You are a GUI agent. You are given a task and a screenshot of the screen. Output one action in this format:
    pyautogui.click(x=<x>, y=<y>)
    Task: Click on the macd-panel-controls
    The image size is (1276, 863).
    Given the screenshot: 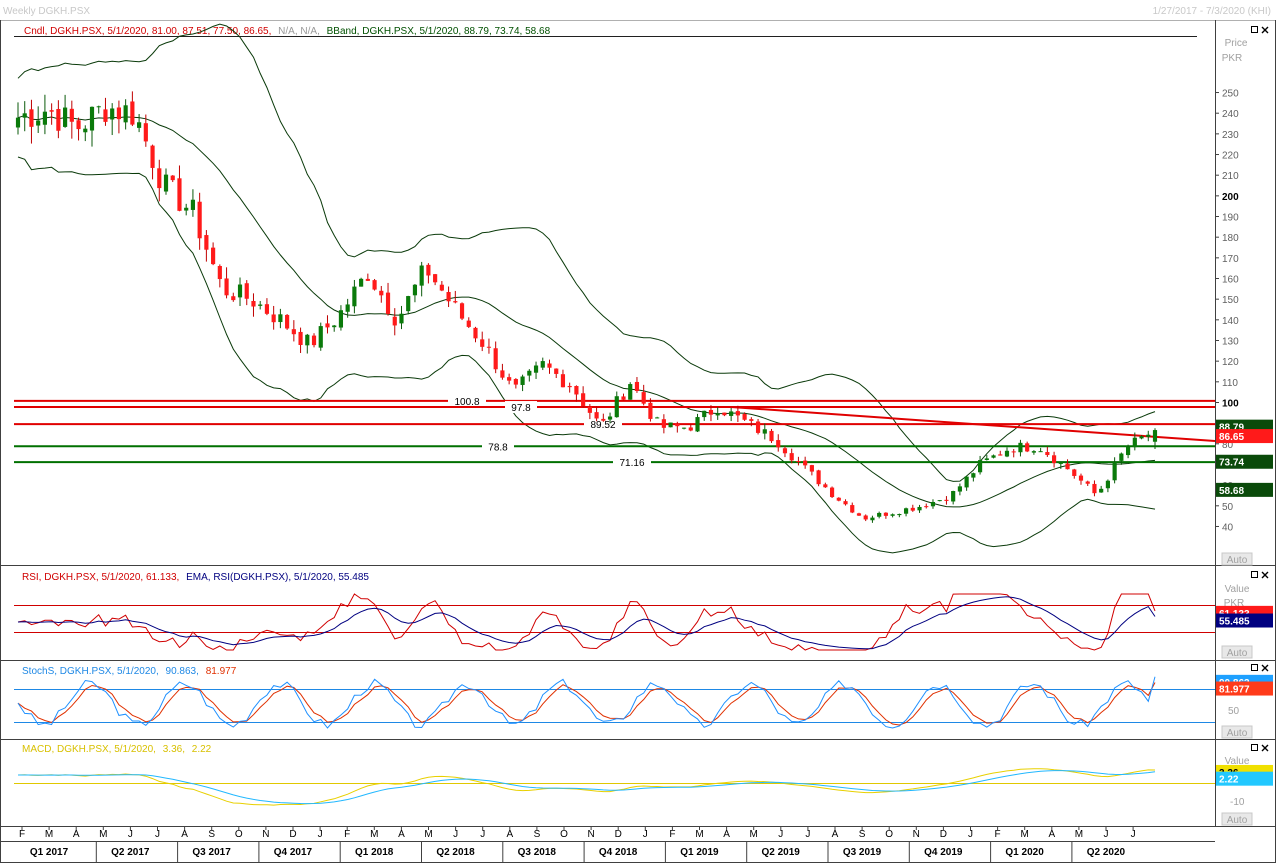 What is the action you would take?
    pyautogui.click(x=1260, y=748)
    